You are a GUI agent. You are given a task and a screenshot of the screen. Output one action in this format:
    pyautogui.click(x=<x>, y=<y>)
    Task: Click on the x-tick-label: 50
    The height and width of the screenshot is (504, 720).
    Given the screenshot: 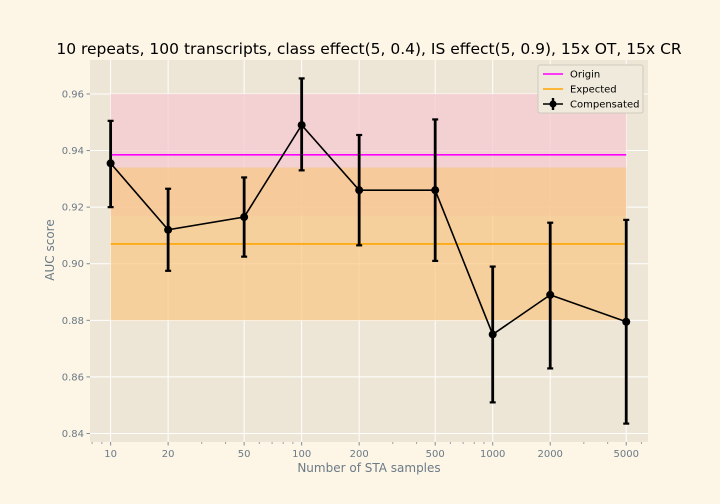 What is the action you would take?
    pyautogui.click(x=244, y=454)
    